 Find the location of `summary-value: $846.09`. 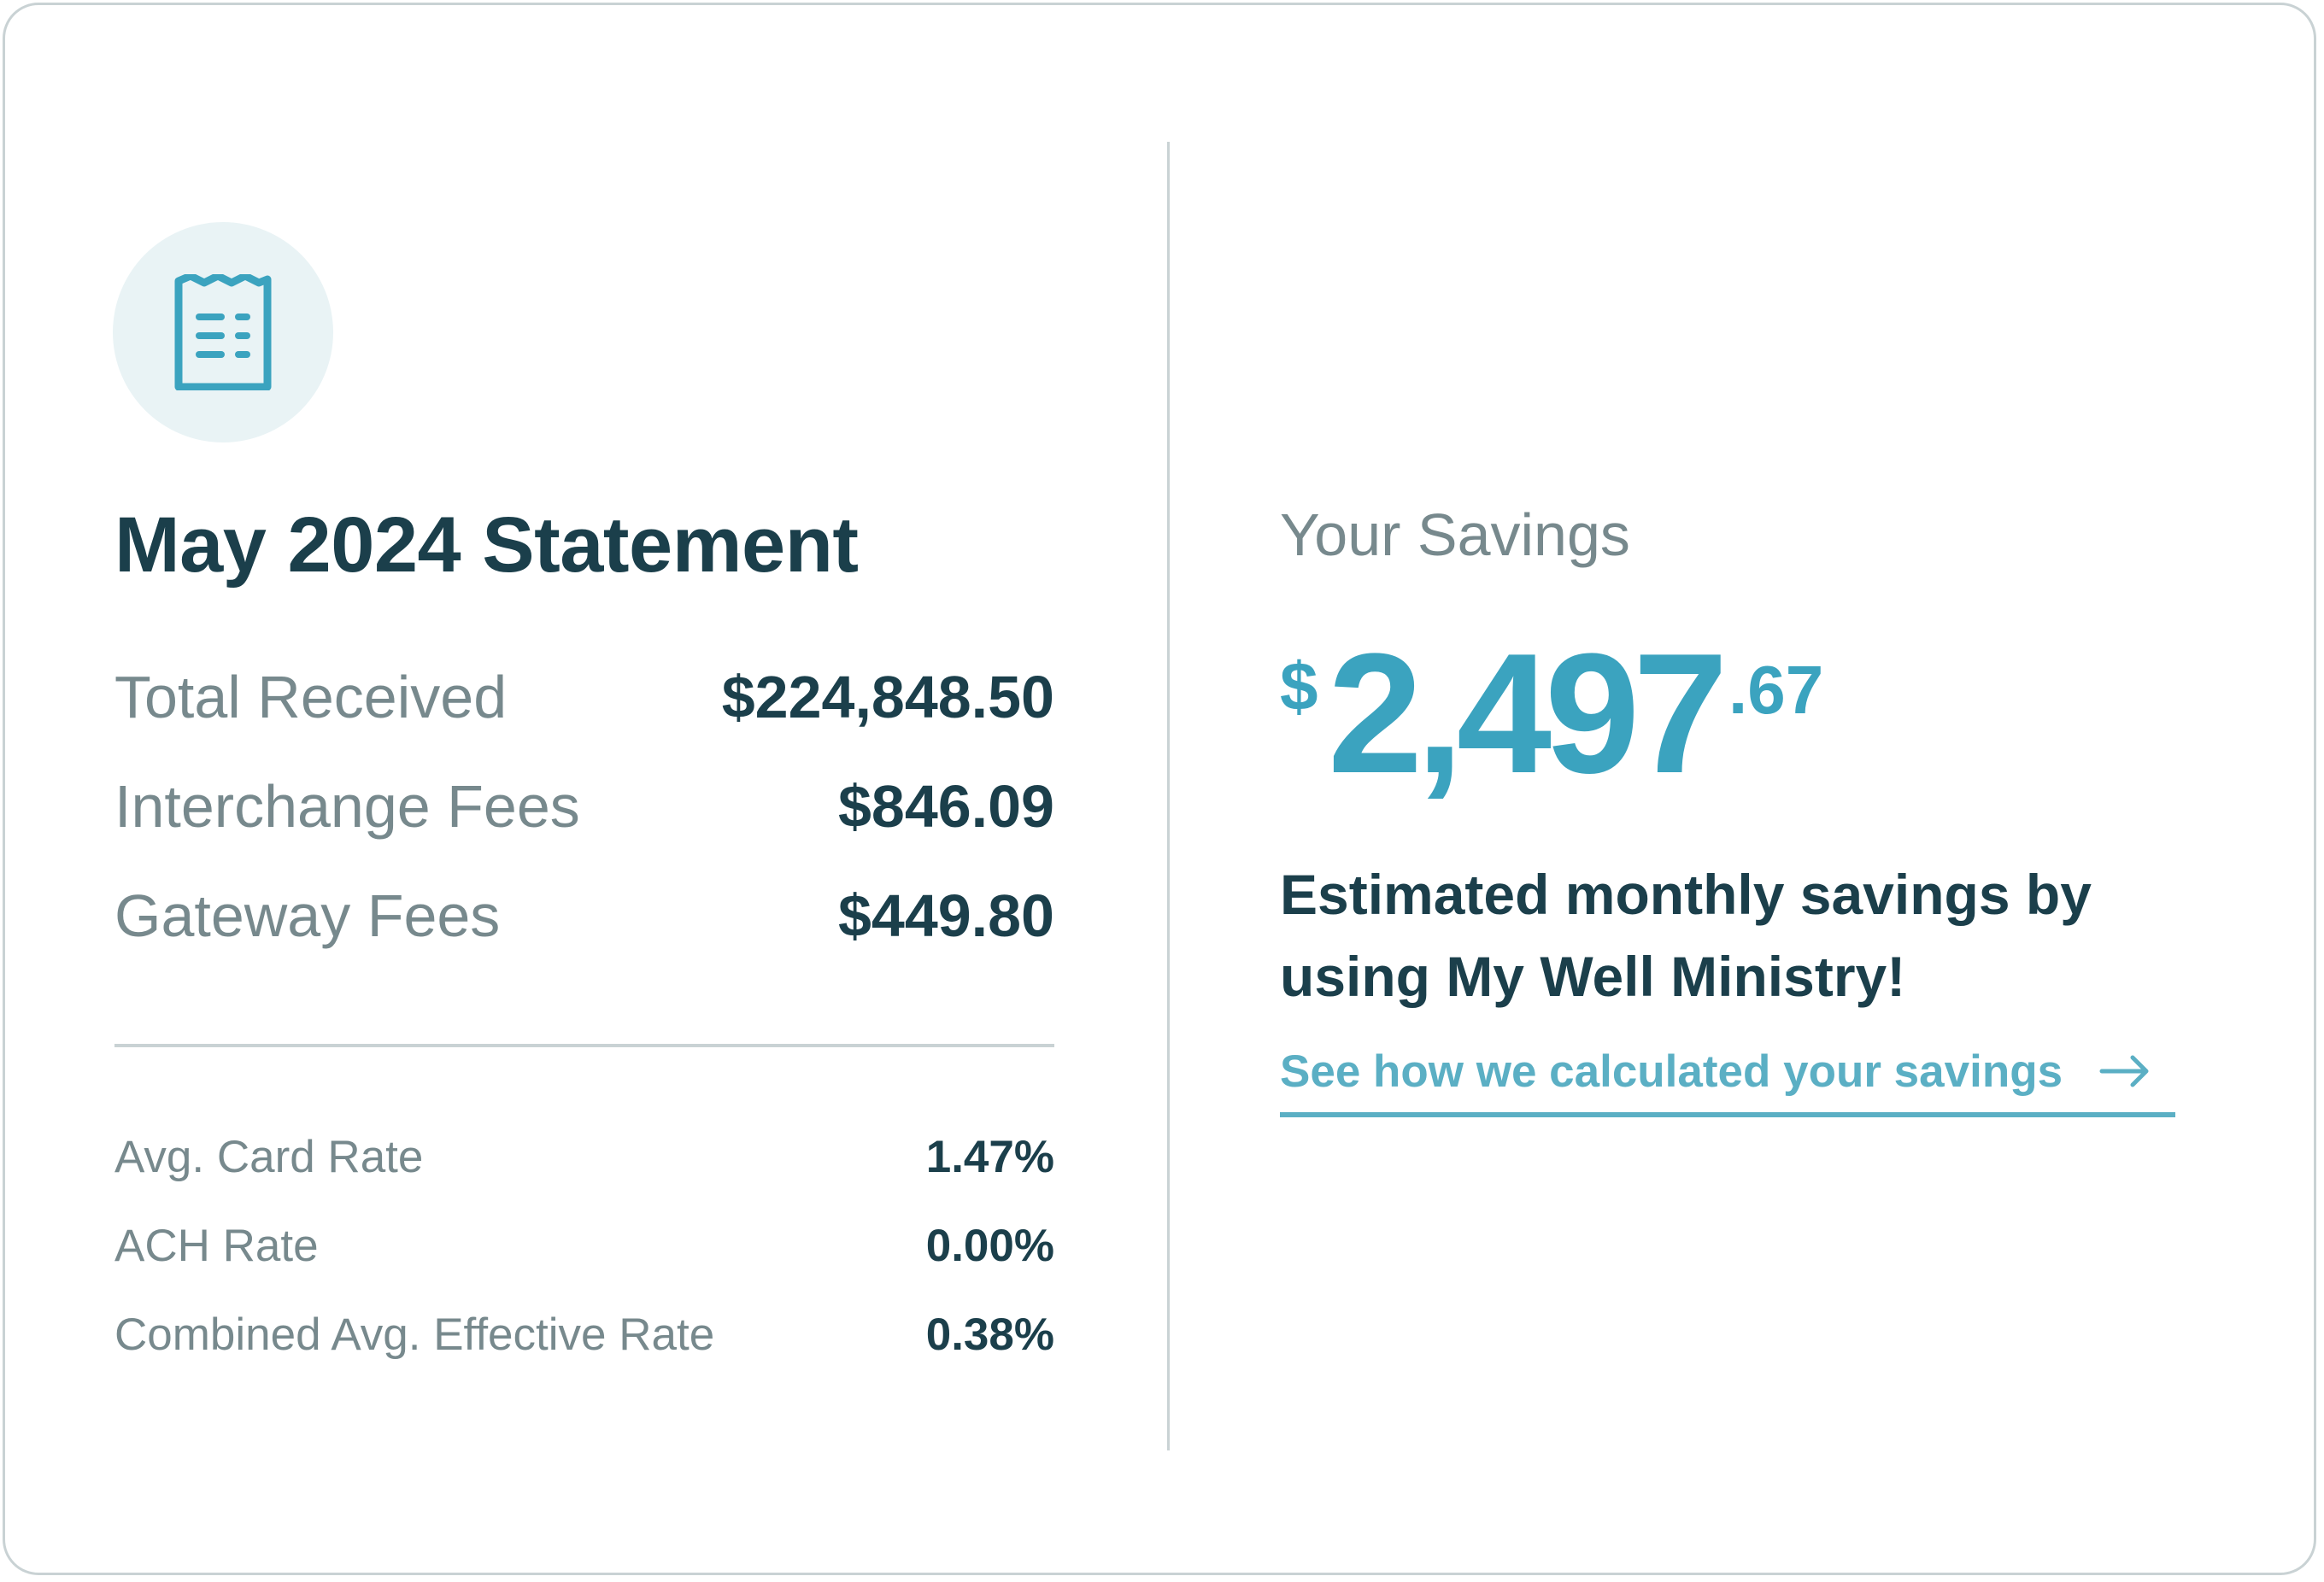

summary-value: $846.09 is located at coordinates (945, 806).